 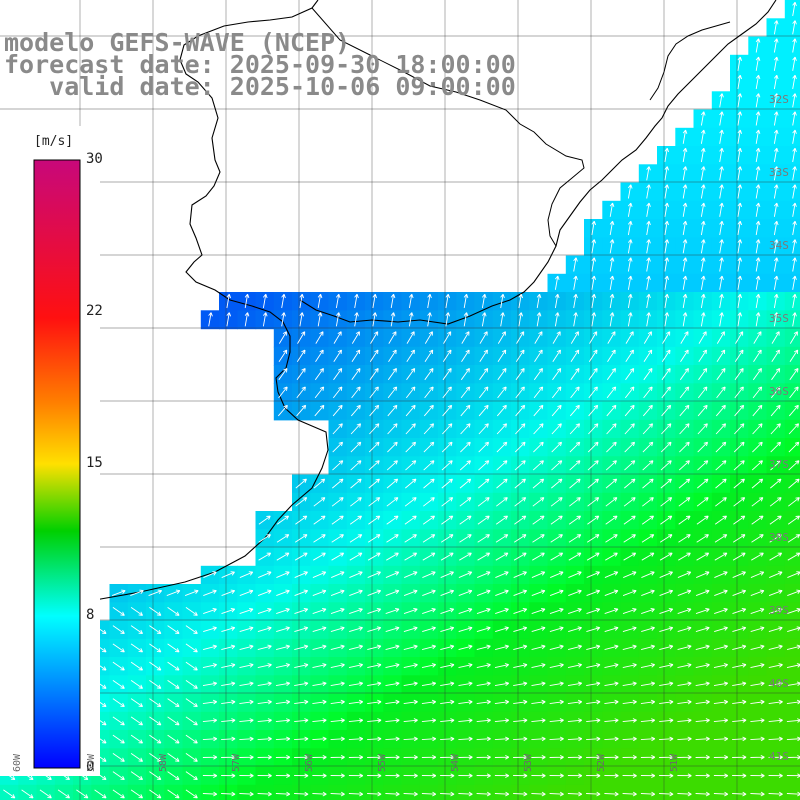 What do you see at coordinates (779, 391) in the screenshot?
I see `lat-label-36s: 36S` at bounding box center [779, 391].